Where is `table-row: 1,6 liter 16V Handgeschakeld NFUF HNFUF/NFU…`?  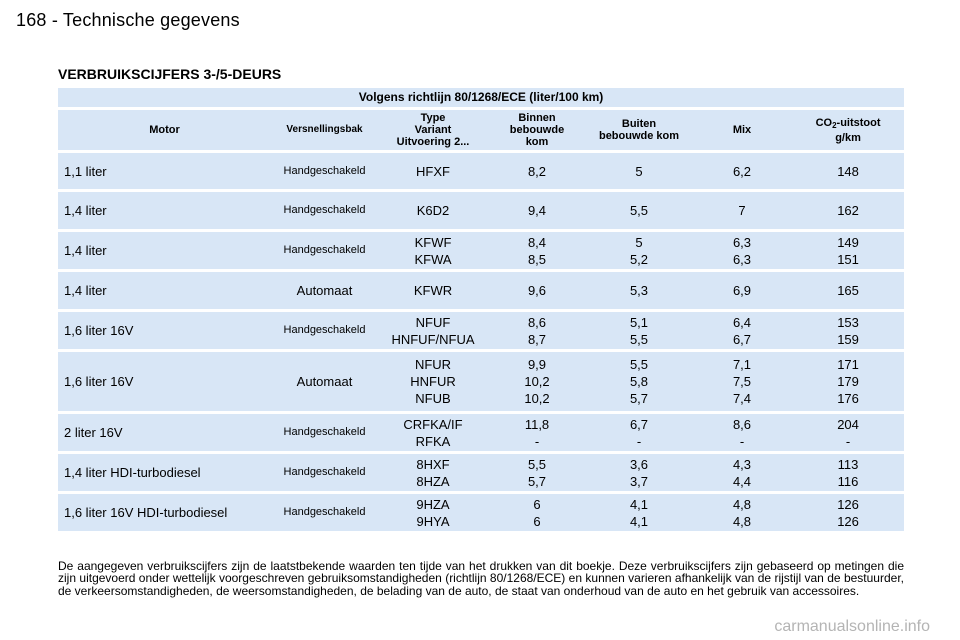 table-row: 1,6 liter 16V Handgeschakeld NFUF HNFUF/NFU… is located at coordinates (481, 330).